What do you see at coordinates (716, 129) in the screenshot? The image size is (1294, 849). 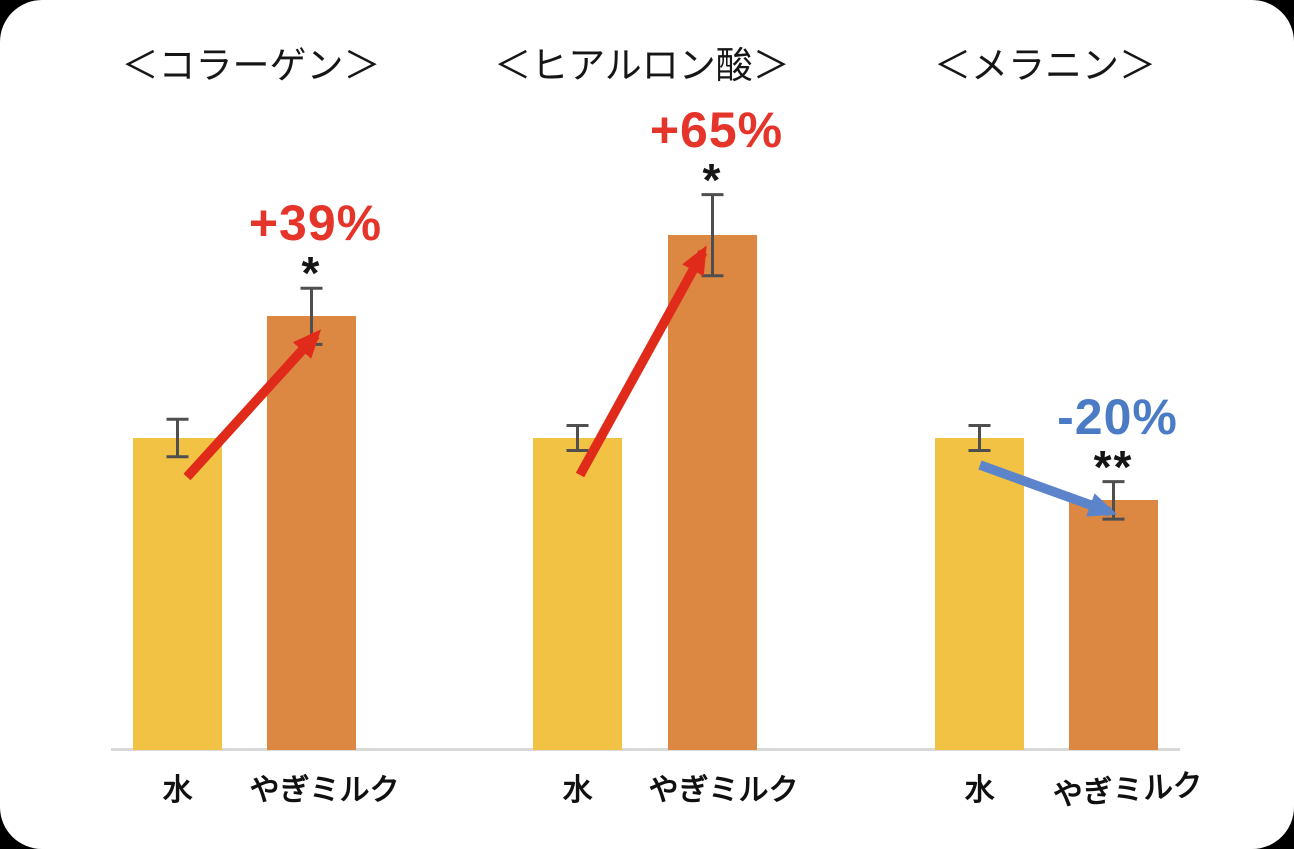 I see `change-percentage-label: +65%` at bounding box center [716, 129].